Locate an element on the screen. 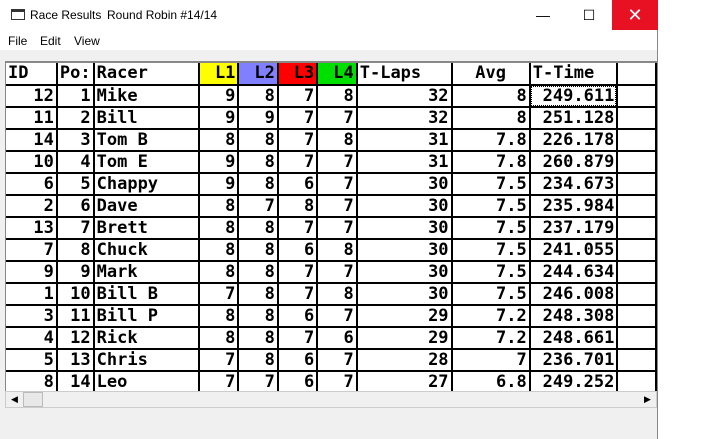 The height and width of the screenshot is (439, 708). cell-l3: 8 is located at coordinates (298, 206).